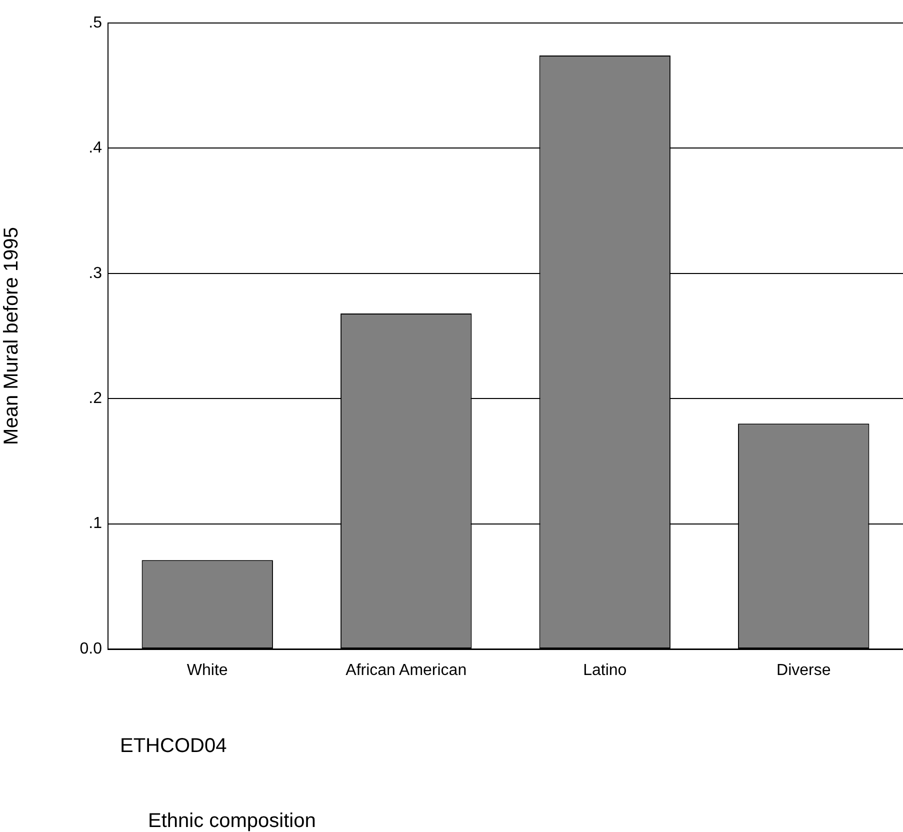  Describe the element at coordinates (803, 671) in the screenshot. I see `x-tick-label: Diverse` at that location.